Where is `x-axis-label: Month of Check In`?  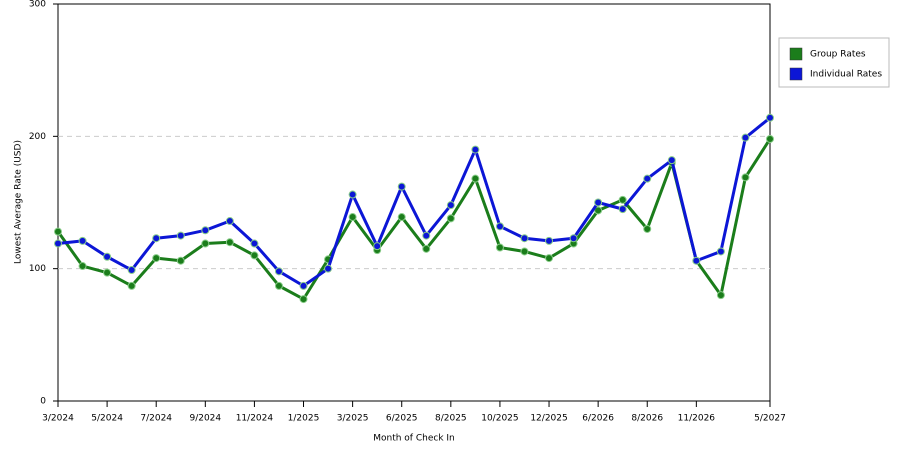 x-axis-label: Month of Check In is located at coordinates (414, 439).